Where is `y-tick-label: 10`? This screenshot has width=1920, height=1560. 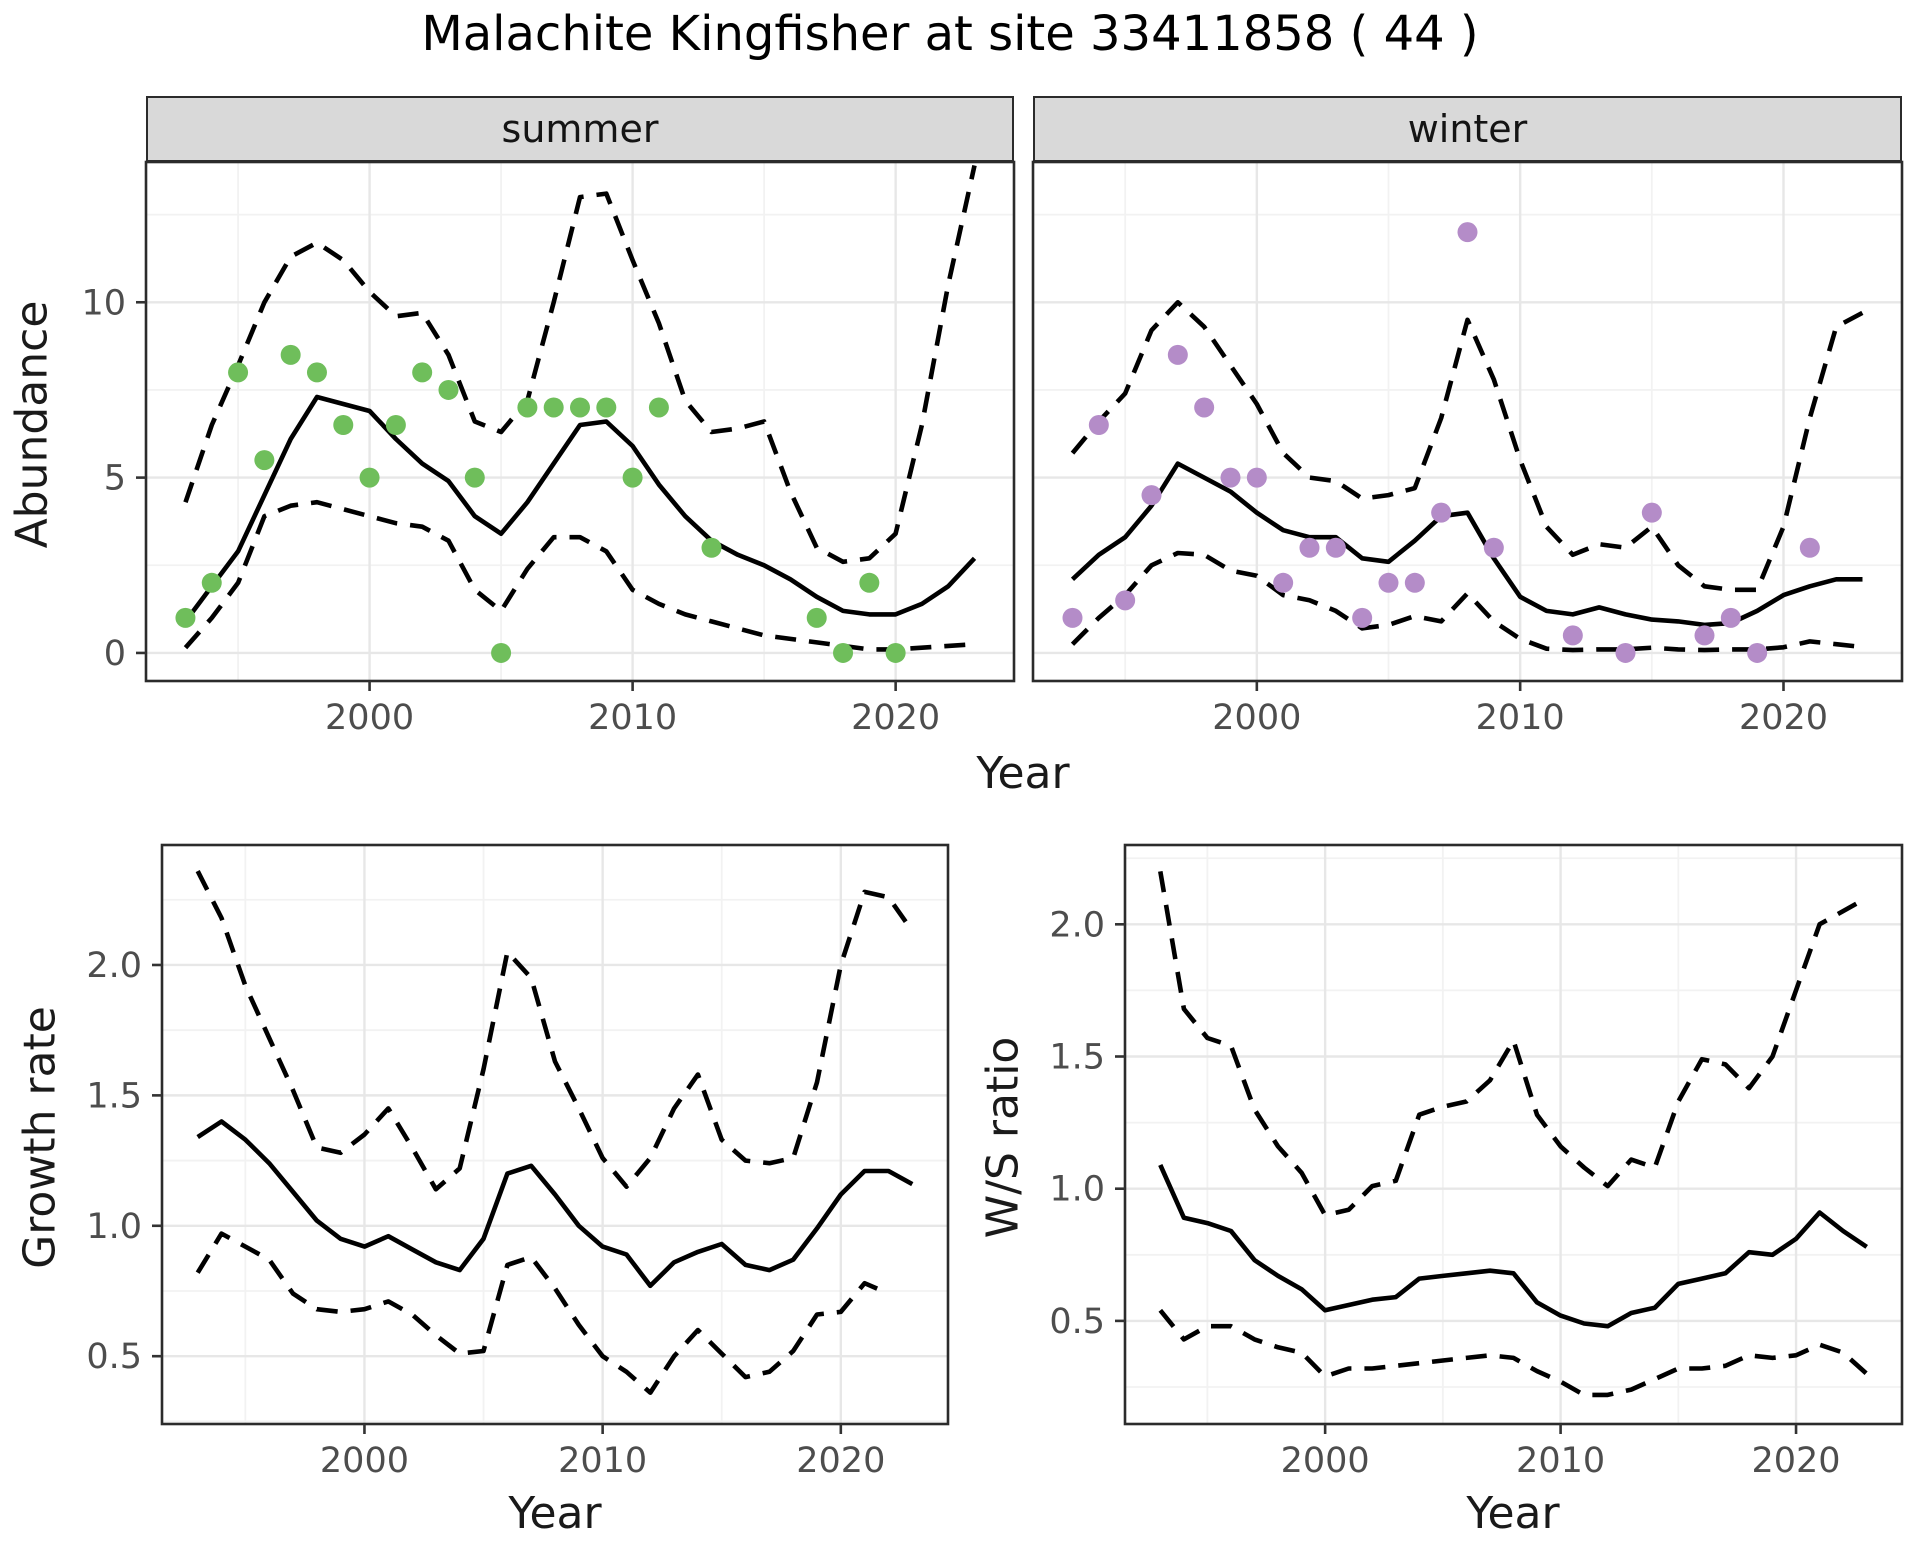 y-tick-label: 10 is located at coordinates (103, 303).